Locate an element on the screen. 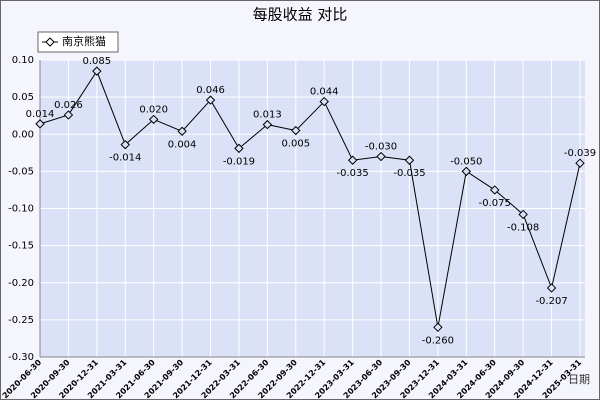  legend-label: 南京熊猫 is located at coordinates (84, 41).